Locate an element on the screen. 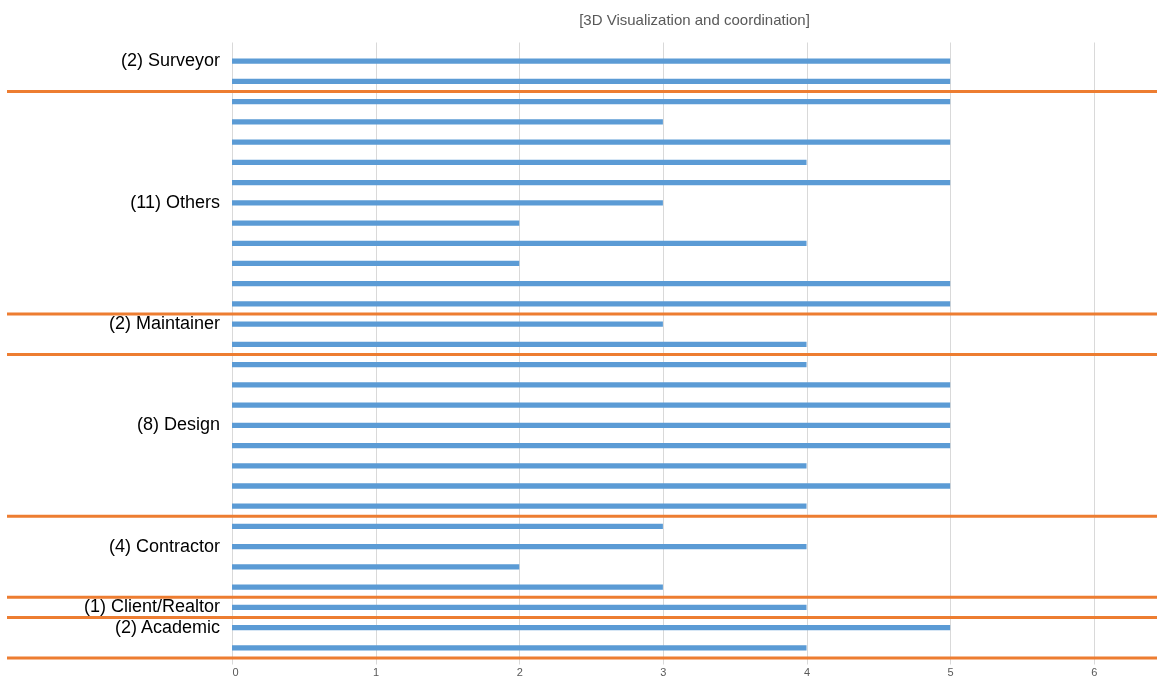 This screenshot has width=1161, height=698. y-tick-label: (8) Design is located at coordinates (178, 424).